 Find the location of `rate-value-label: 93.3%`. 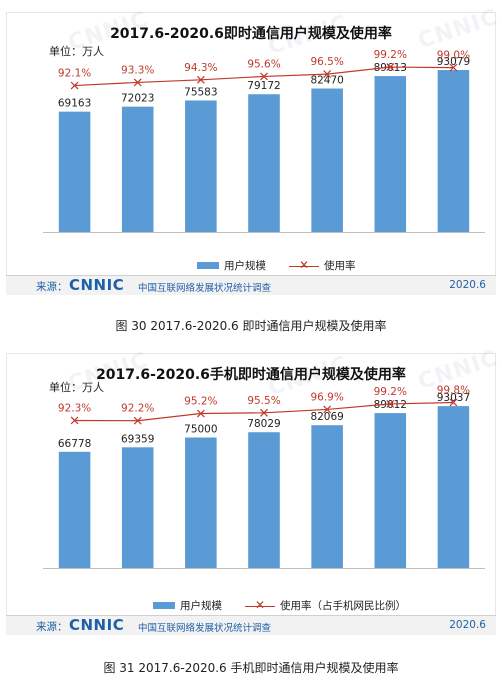

rate-value-label: 93.3% is located at coordinates (137, 70).